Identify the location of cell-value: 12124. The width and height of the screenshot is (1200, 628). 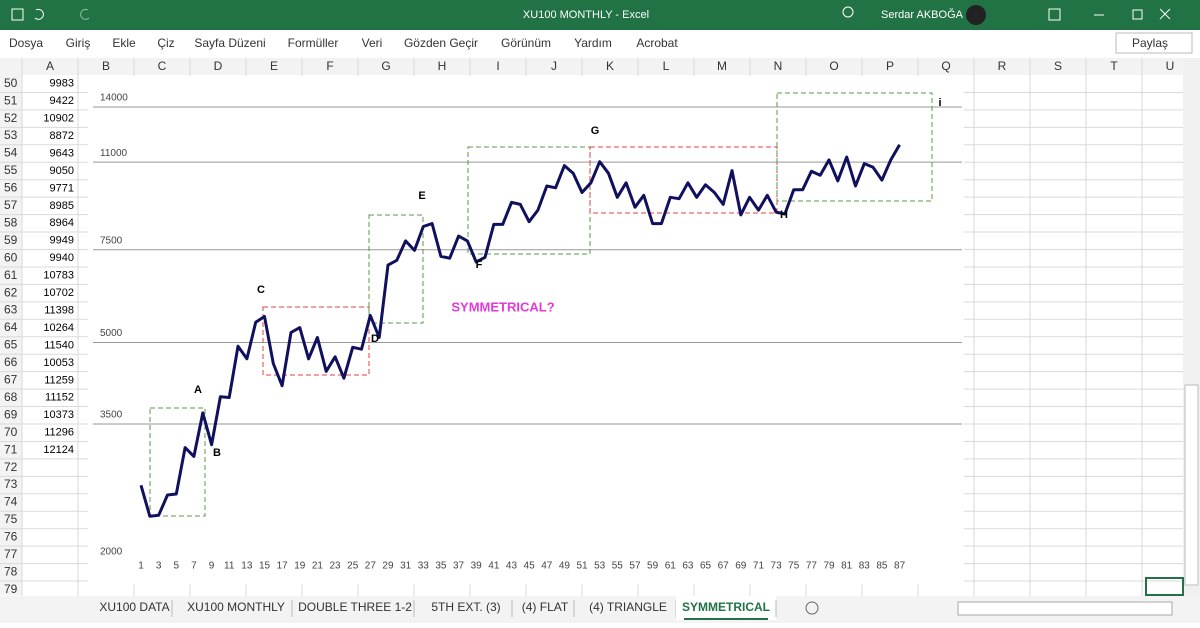
(58, 450).